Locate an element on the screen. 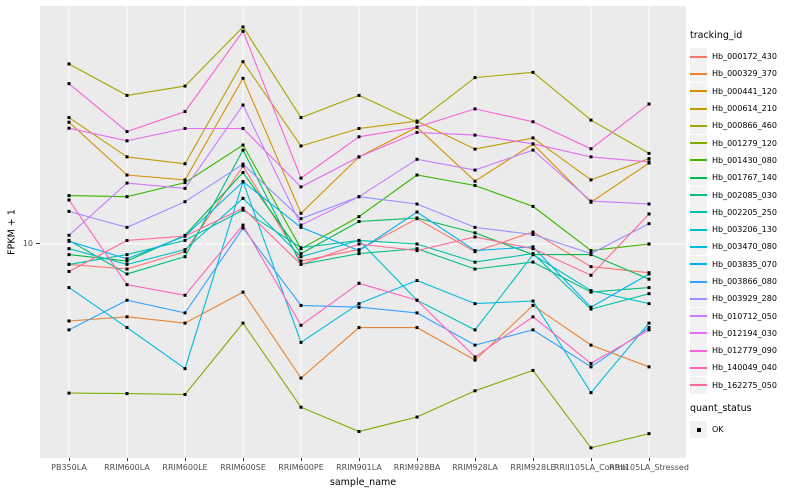 Image resolution: width=800 pixels, height=500 pixels. legend-label: Hb_002085_030 is located at coordinates (744, 195).